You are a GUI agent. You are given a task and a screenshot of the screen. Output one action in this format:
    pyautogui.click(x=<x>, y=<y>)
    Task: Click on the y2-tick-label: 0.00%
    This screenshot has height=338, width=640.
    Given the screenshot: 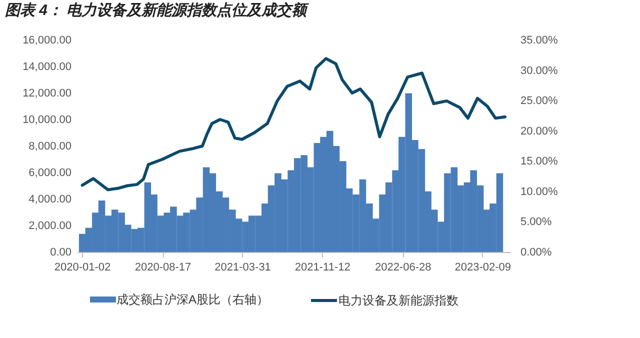 What is the action you would take?
    pyautogui.click(x=536, y=252)
    